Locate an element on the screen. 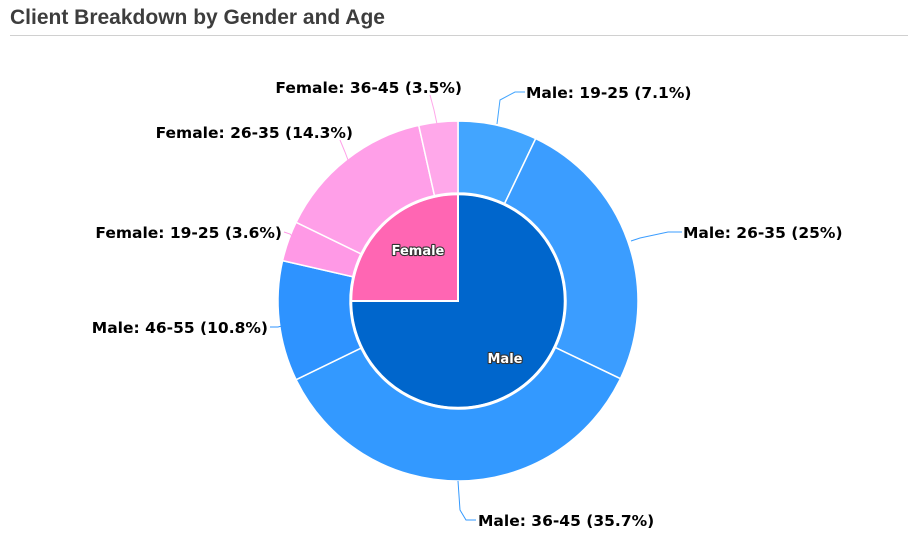  inner-ring-border is located at coordinates (458, 301).